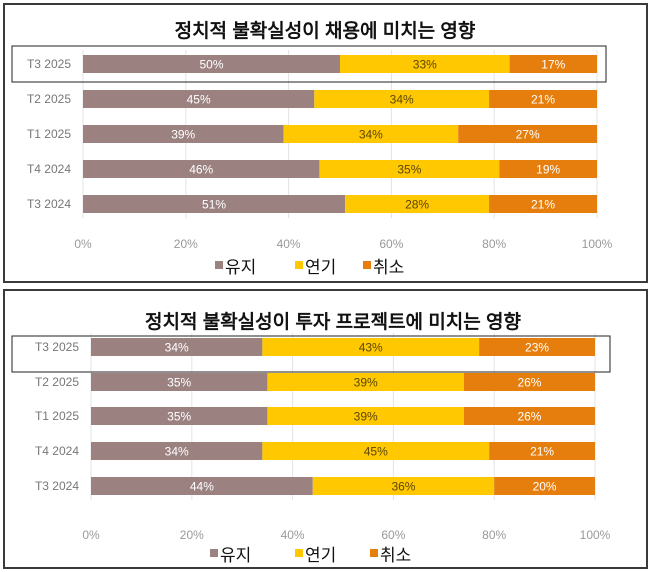 The height and width of the screenshot is (572, 653). I want to click on data-label: 50%, so click(211, 65).